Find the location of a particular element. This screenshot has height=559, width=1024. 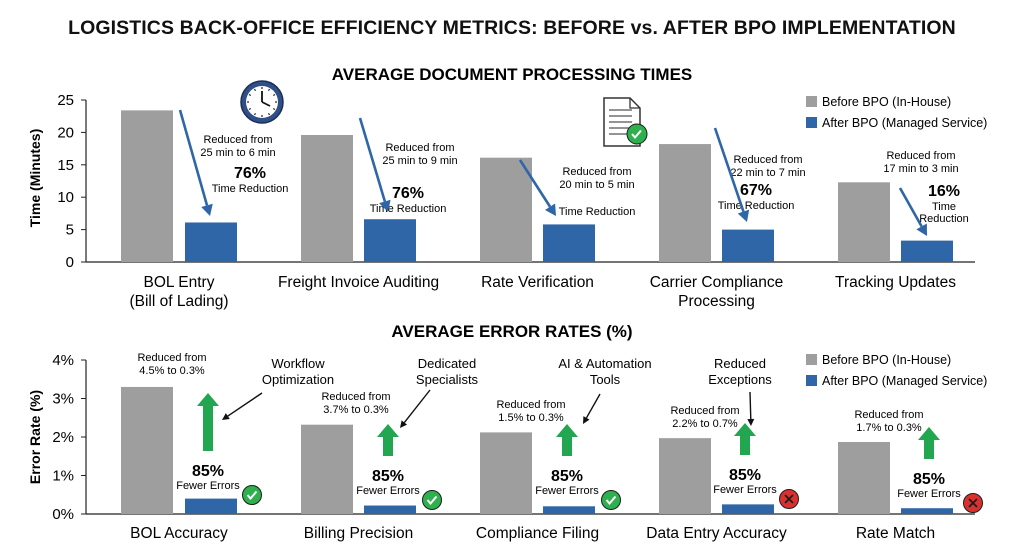

y-tick-label: 2% is located at coordinates (63, 437).